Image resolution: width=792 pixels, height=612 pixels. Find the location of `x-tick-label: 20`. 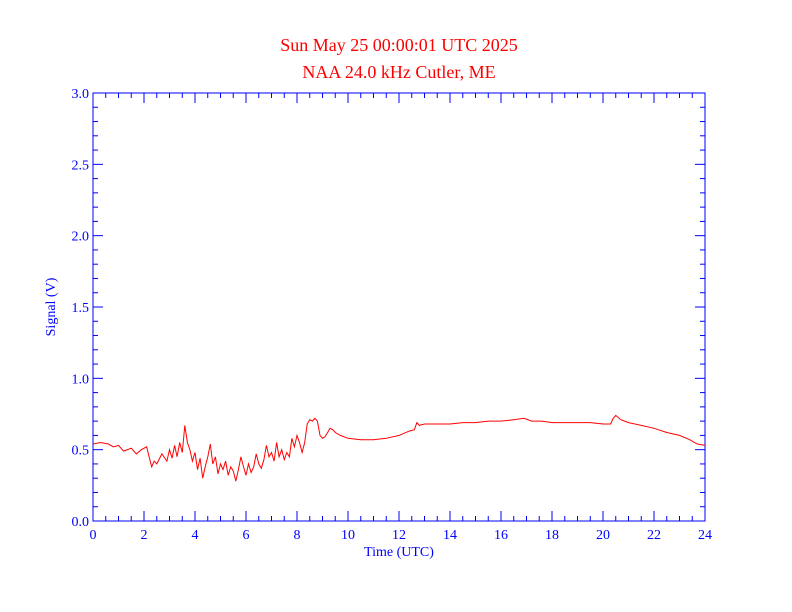

x-tick-label: 20 is located at coordinates (603, 535).